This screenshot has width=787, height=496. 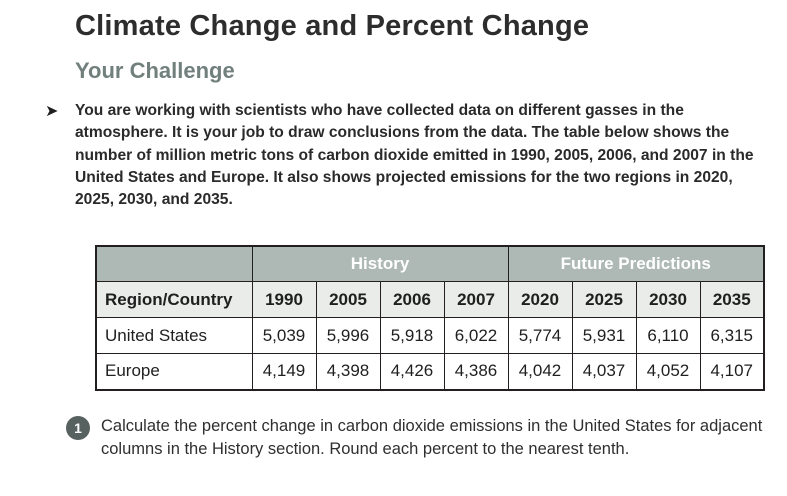 I want to click on value-cell: 6,022, so click(x=476, y=336).